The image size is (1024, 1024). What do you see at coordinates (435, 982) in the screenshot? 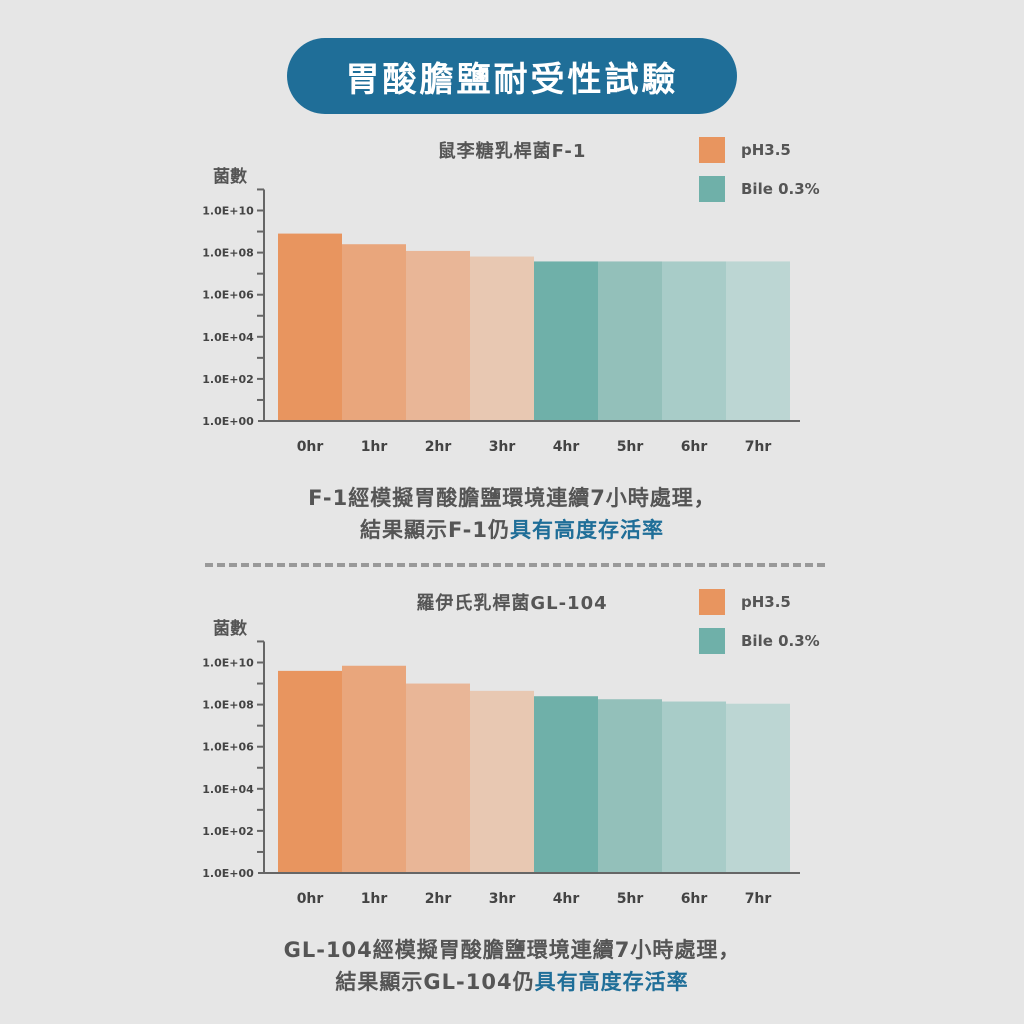
I see `caption-line2-prefix: 結果顯示GL-104仍` at bounding box center [435, 982].